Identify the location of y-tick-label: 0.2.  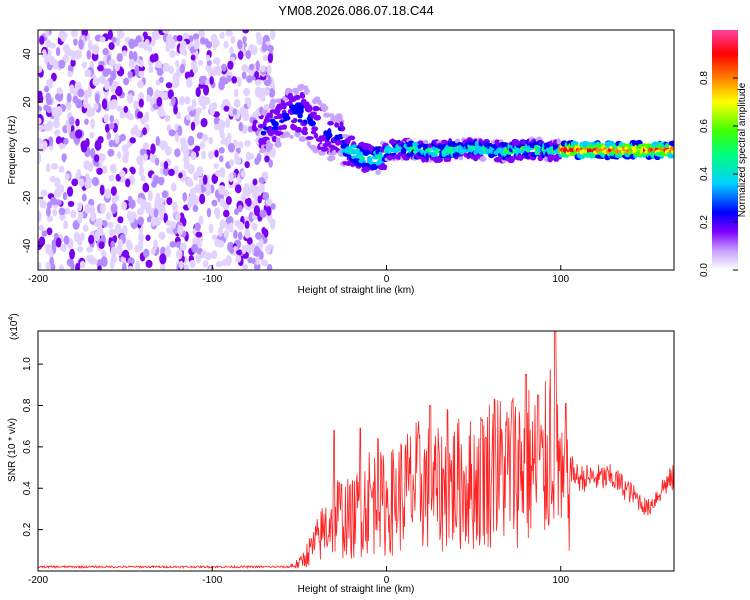
(27, 529).